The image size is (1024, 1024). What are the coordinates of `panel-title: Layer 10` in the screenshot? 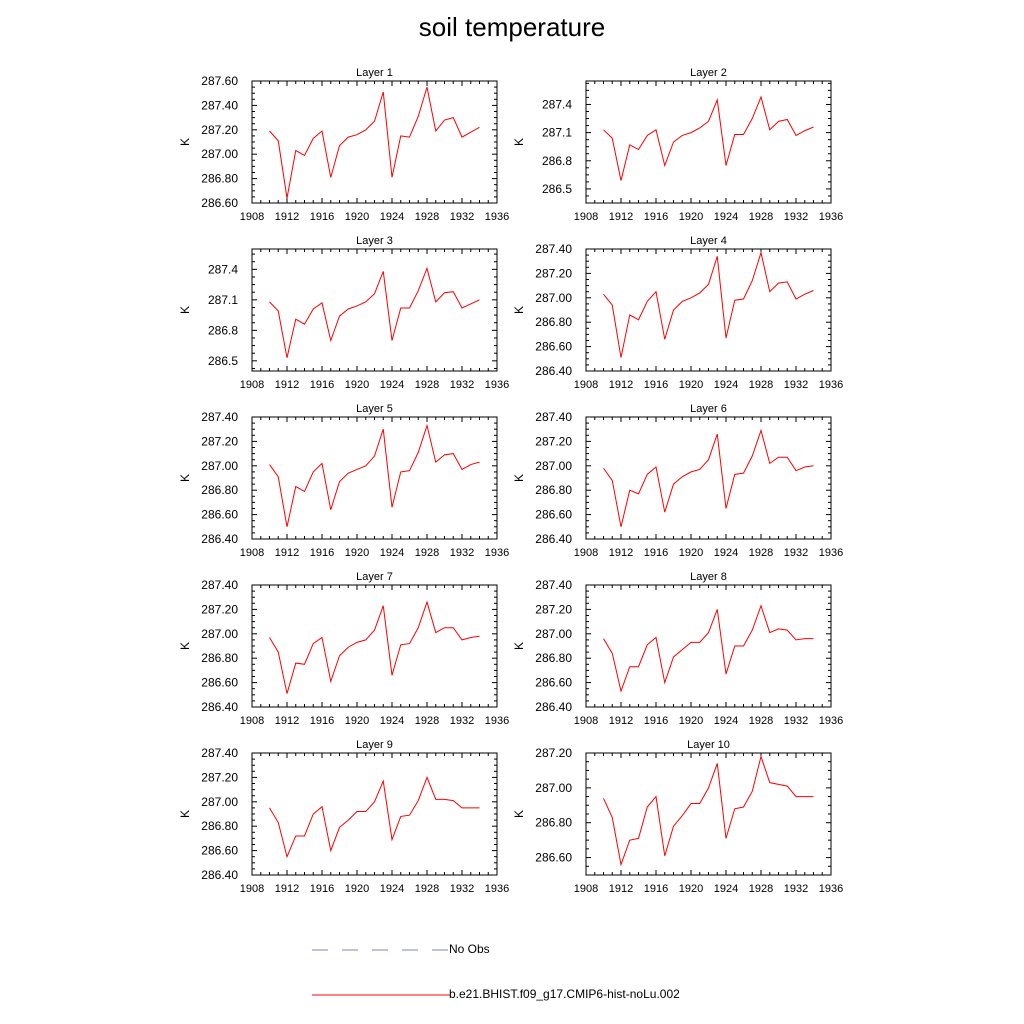 It's located at (708, 745).